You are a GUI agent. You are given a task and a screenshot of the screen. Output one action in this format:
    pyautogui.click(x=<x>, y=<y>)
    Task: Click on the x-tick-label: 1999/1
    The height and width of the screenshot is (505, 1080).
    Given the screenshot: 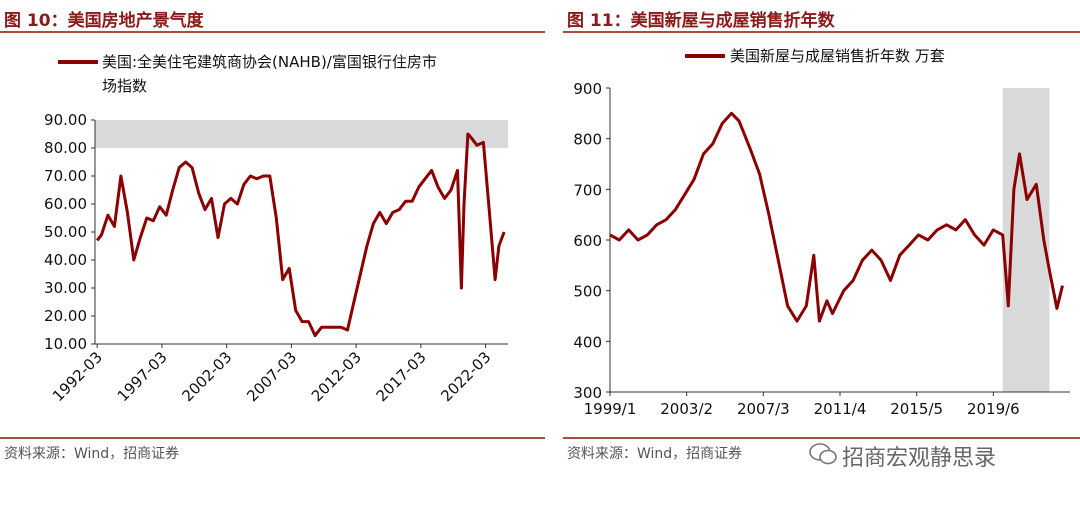 What is the action you would take?
    pyautogui.click(x=610, y=409)
    